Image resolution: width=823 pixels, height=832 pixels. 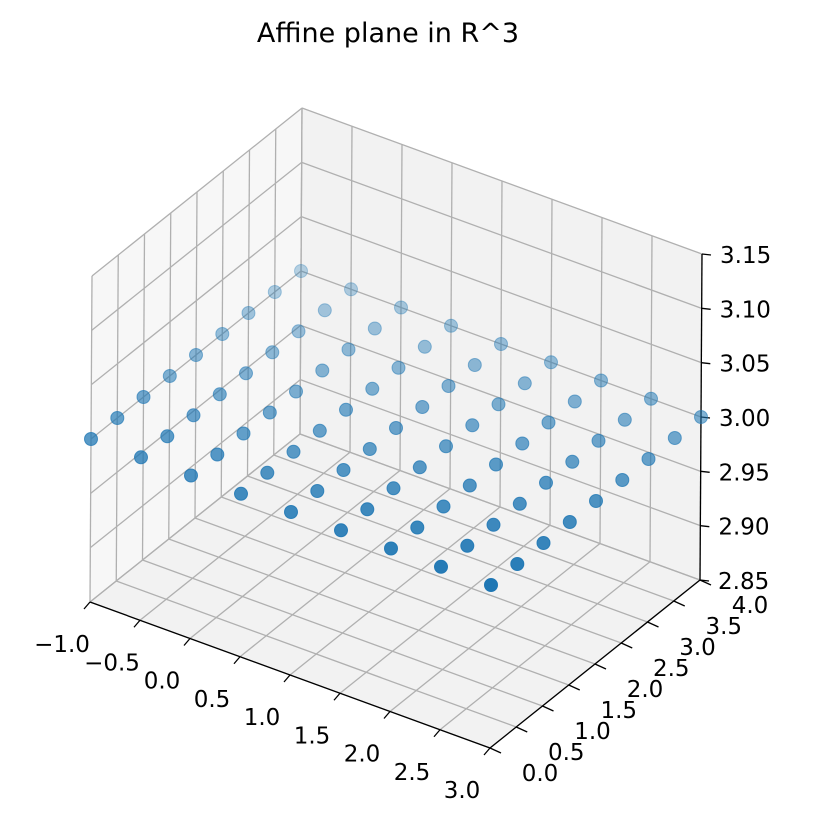 I want to click on z-tick-label: 3.00, so click(x=744, y=419).